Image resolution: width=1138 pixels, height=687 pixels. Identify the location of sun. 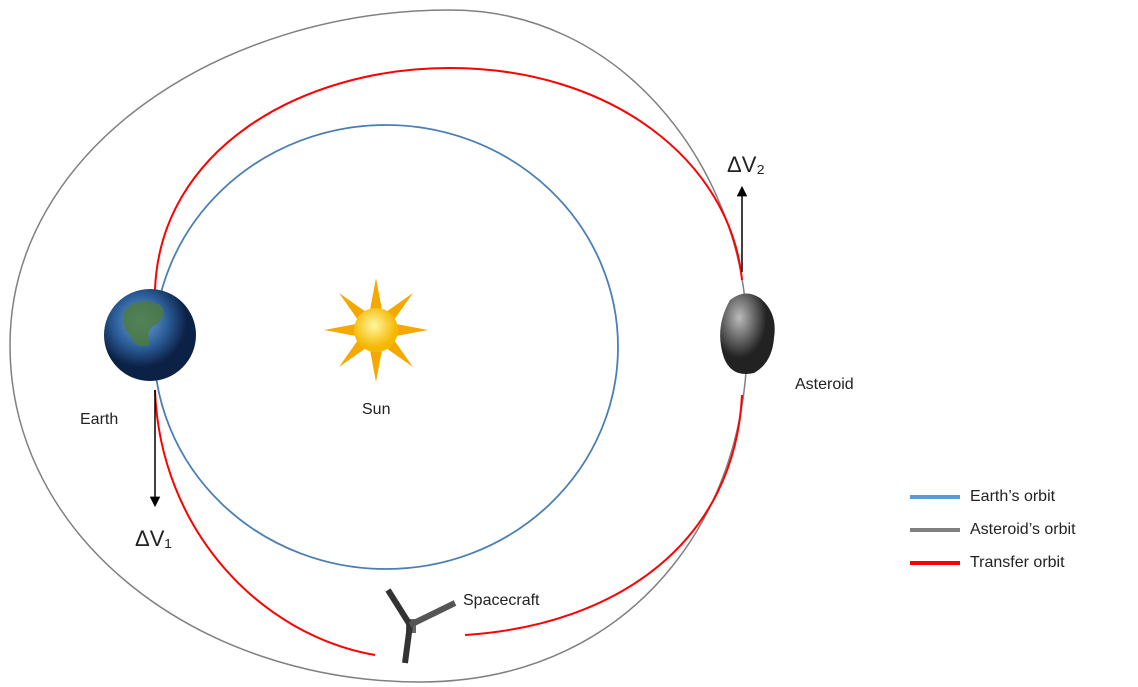
(376, 330).